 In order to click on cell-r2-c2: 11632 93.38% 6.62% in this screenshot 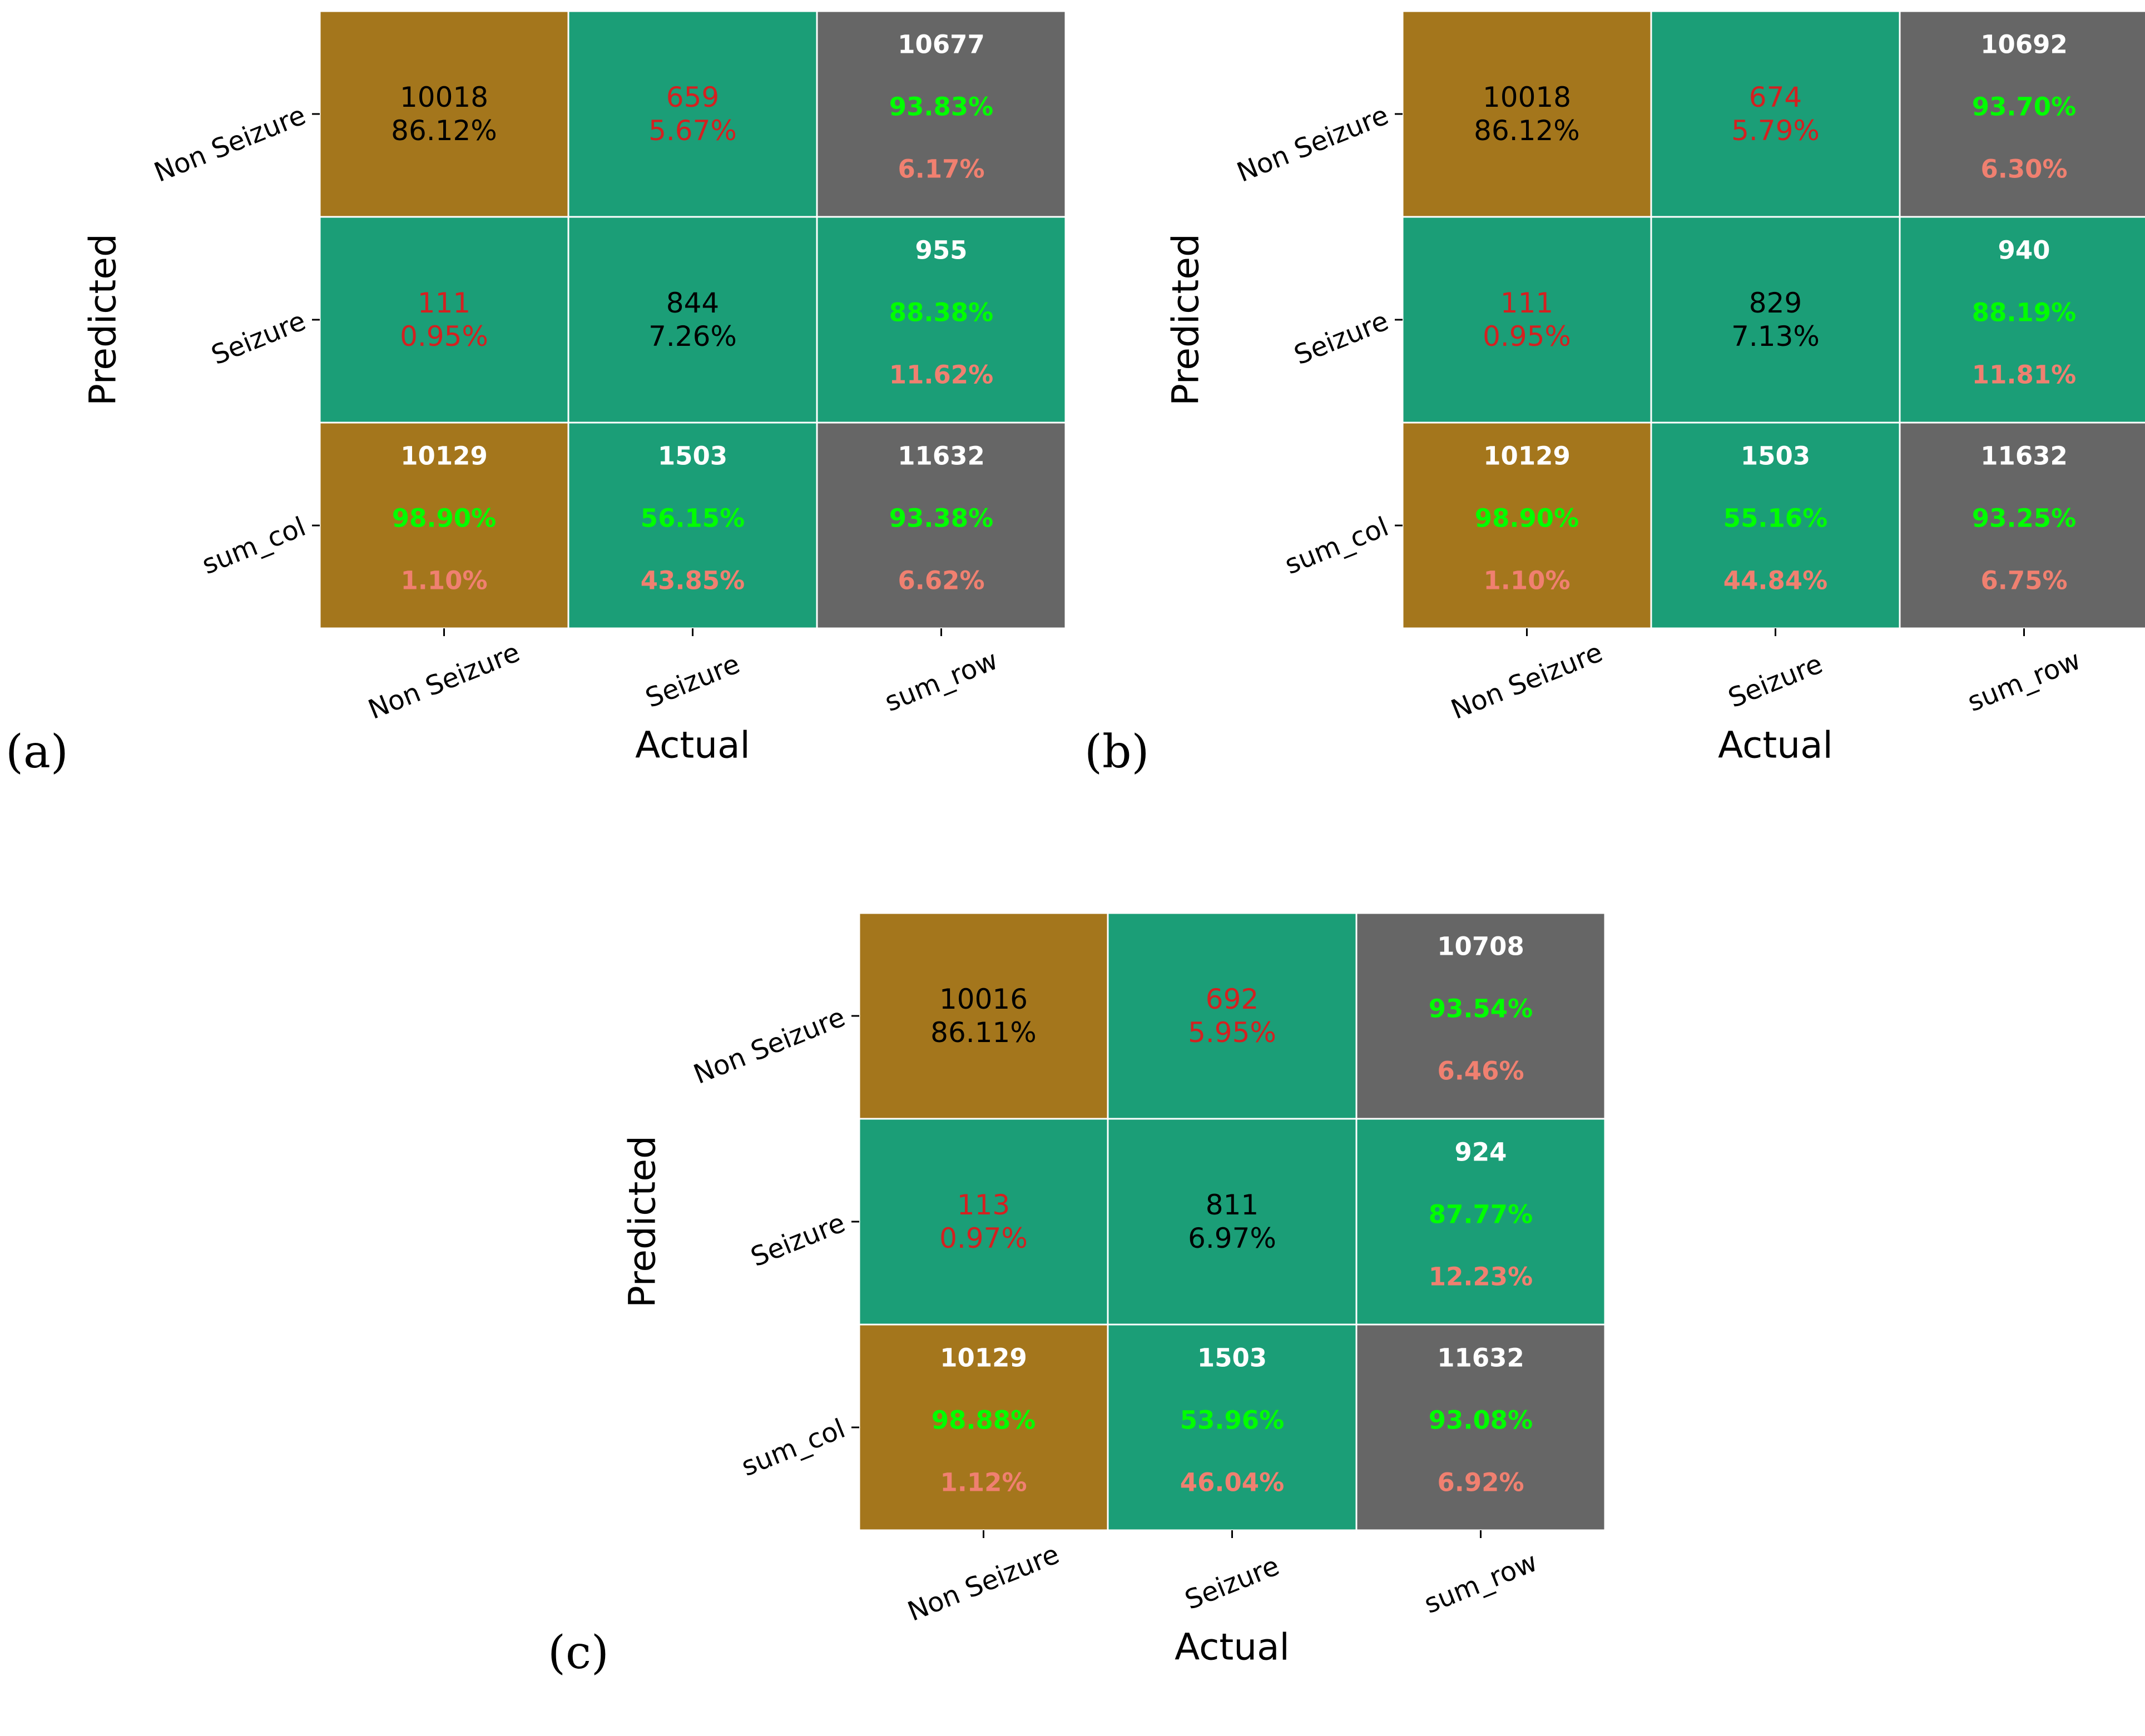, I will do `click(941, 525)`.